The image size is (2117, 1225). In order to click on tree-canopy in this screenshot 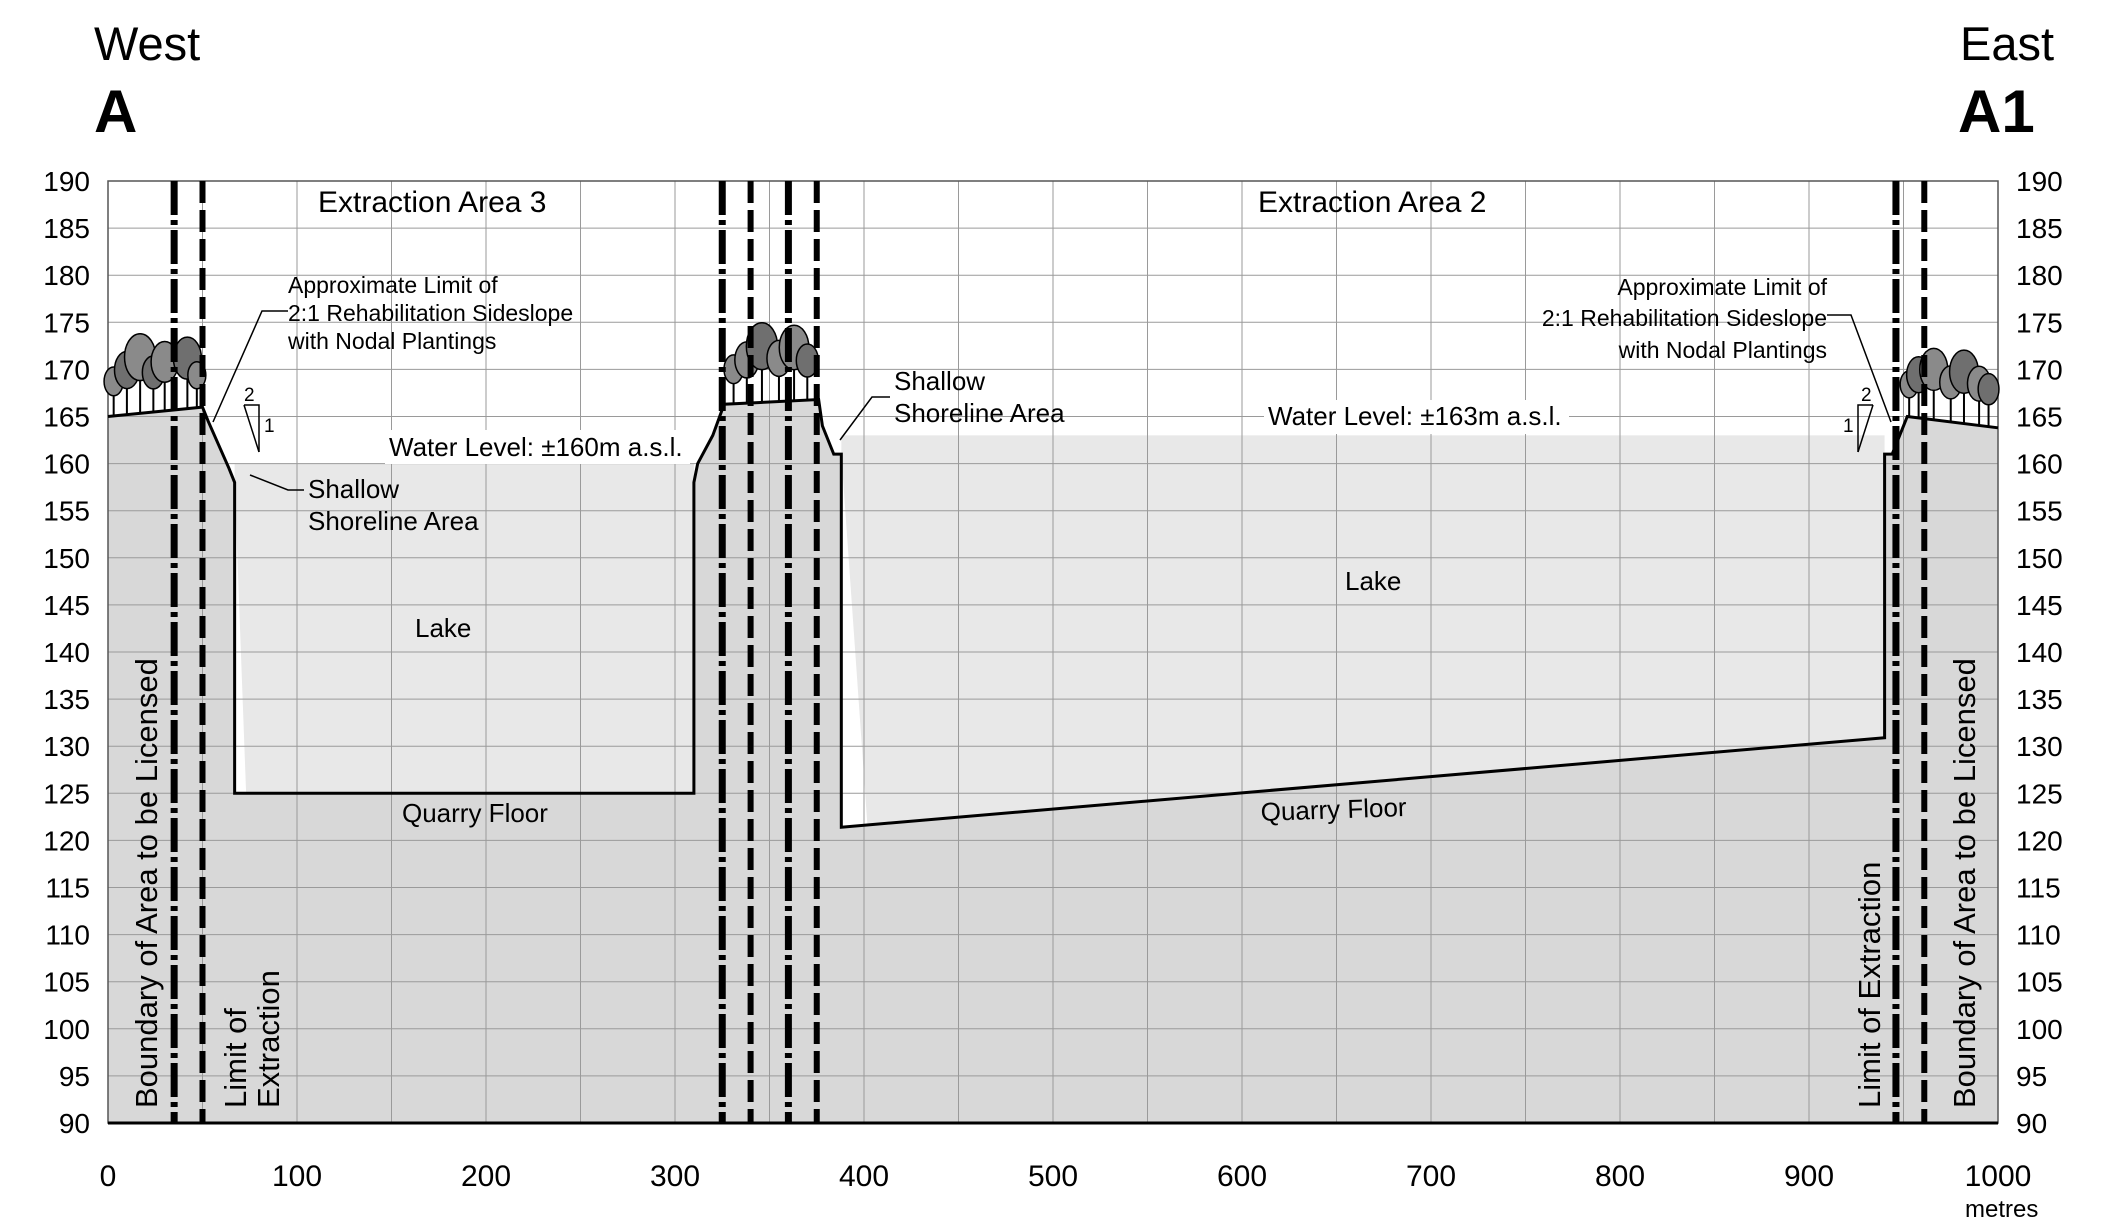, I will do `click(1988, 389)`.